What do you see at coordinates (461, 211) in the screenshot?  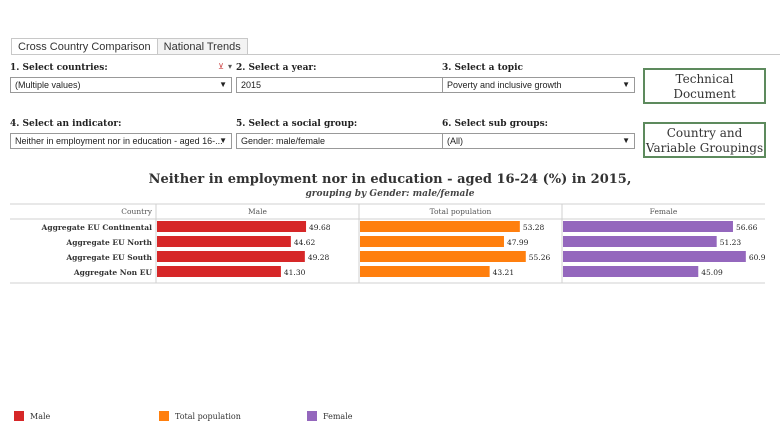 I see `column-header-total: Total population` at bounding box center [461, 211].